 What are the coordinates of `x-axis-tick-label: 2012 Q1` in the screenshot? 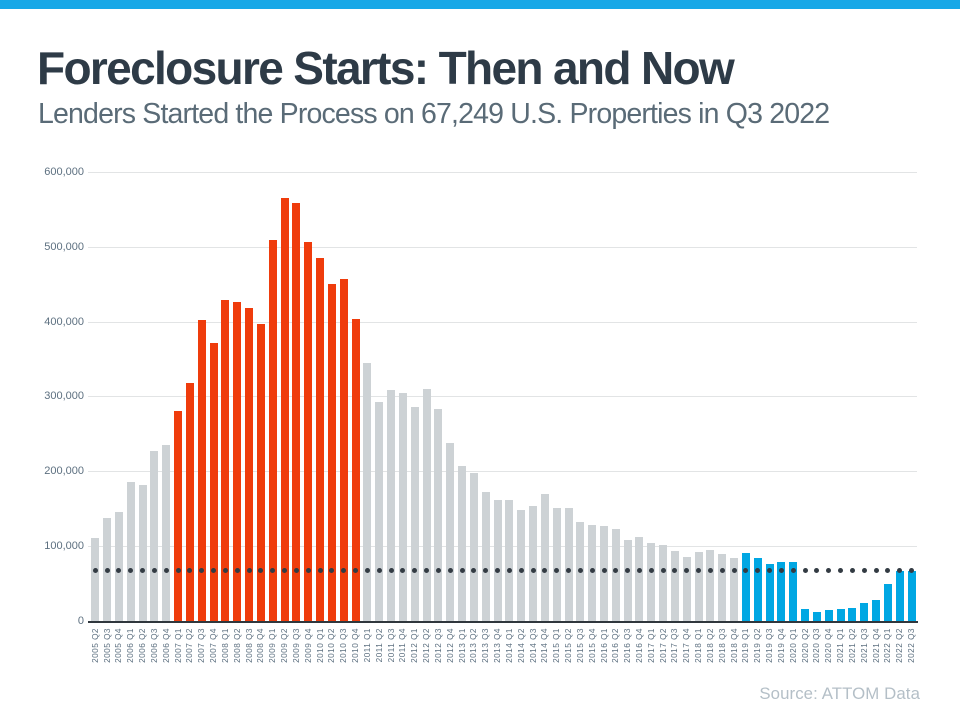 It's located at (415, 645).